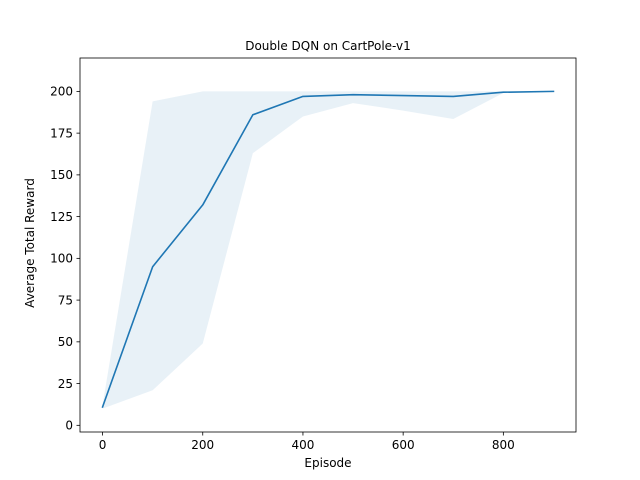  Describe the element at coordinates (202, 445) in the screenshot. I see `x-tick-label: 200` at that location.